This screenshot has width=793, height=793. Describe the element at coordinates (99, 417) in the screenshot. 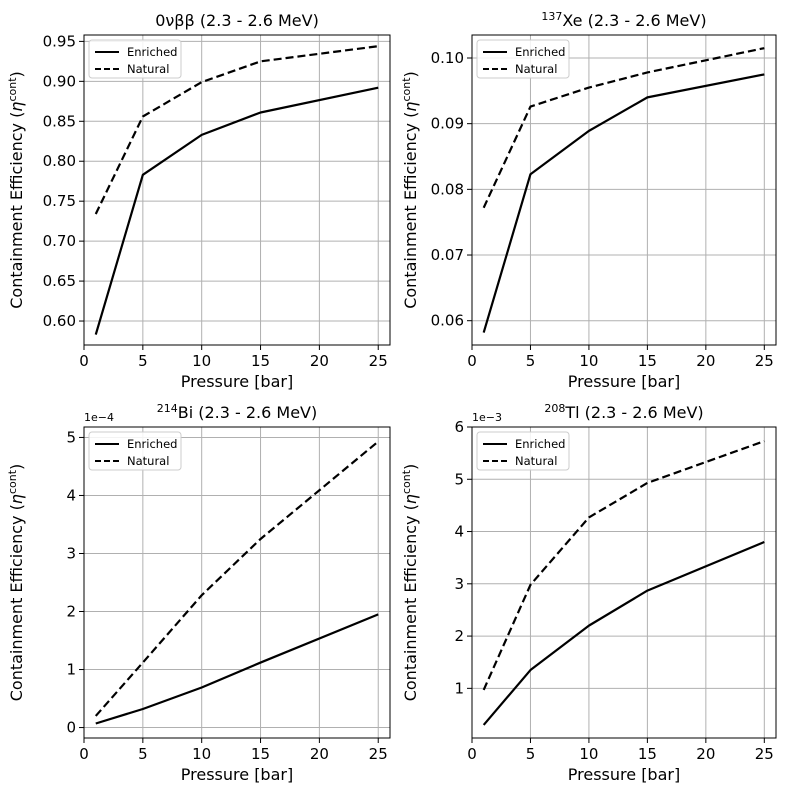

I see `y-offset-label: 1e−4` at that location.